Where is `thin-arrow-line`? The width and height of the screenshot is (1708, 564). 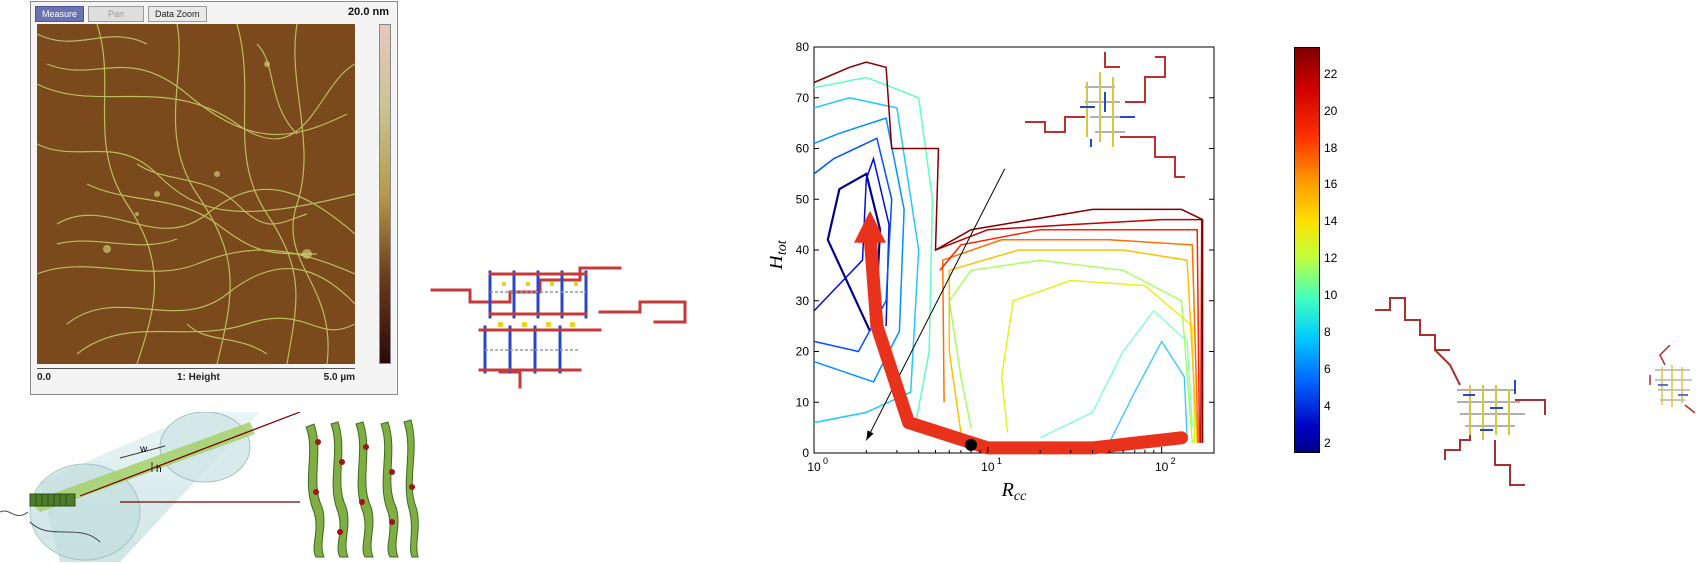 thin-arrow-line is located at coordinates (935, 304).